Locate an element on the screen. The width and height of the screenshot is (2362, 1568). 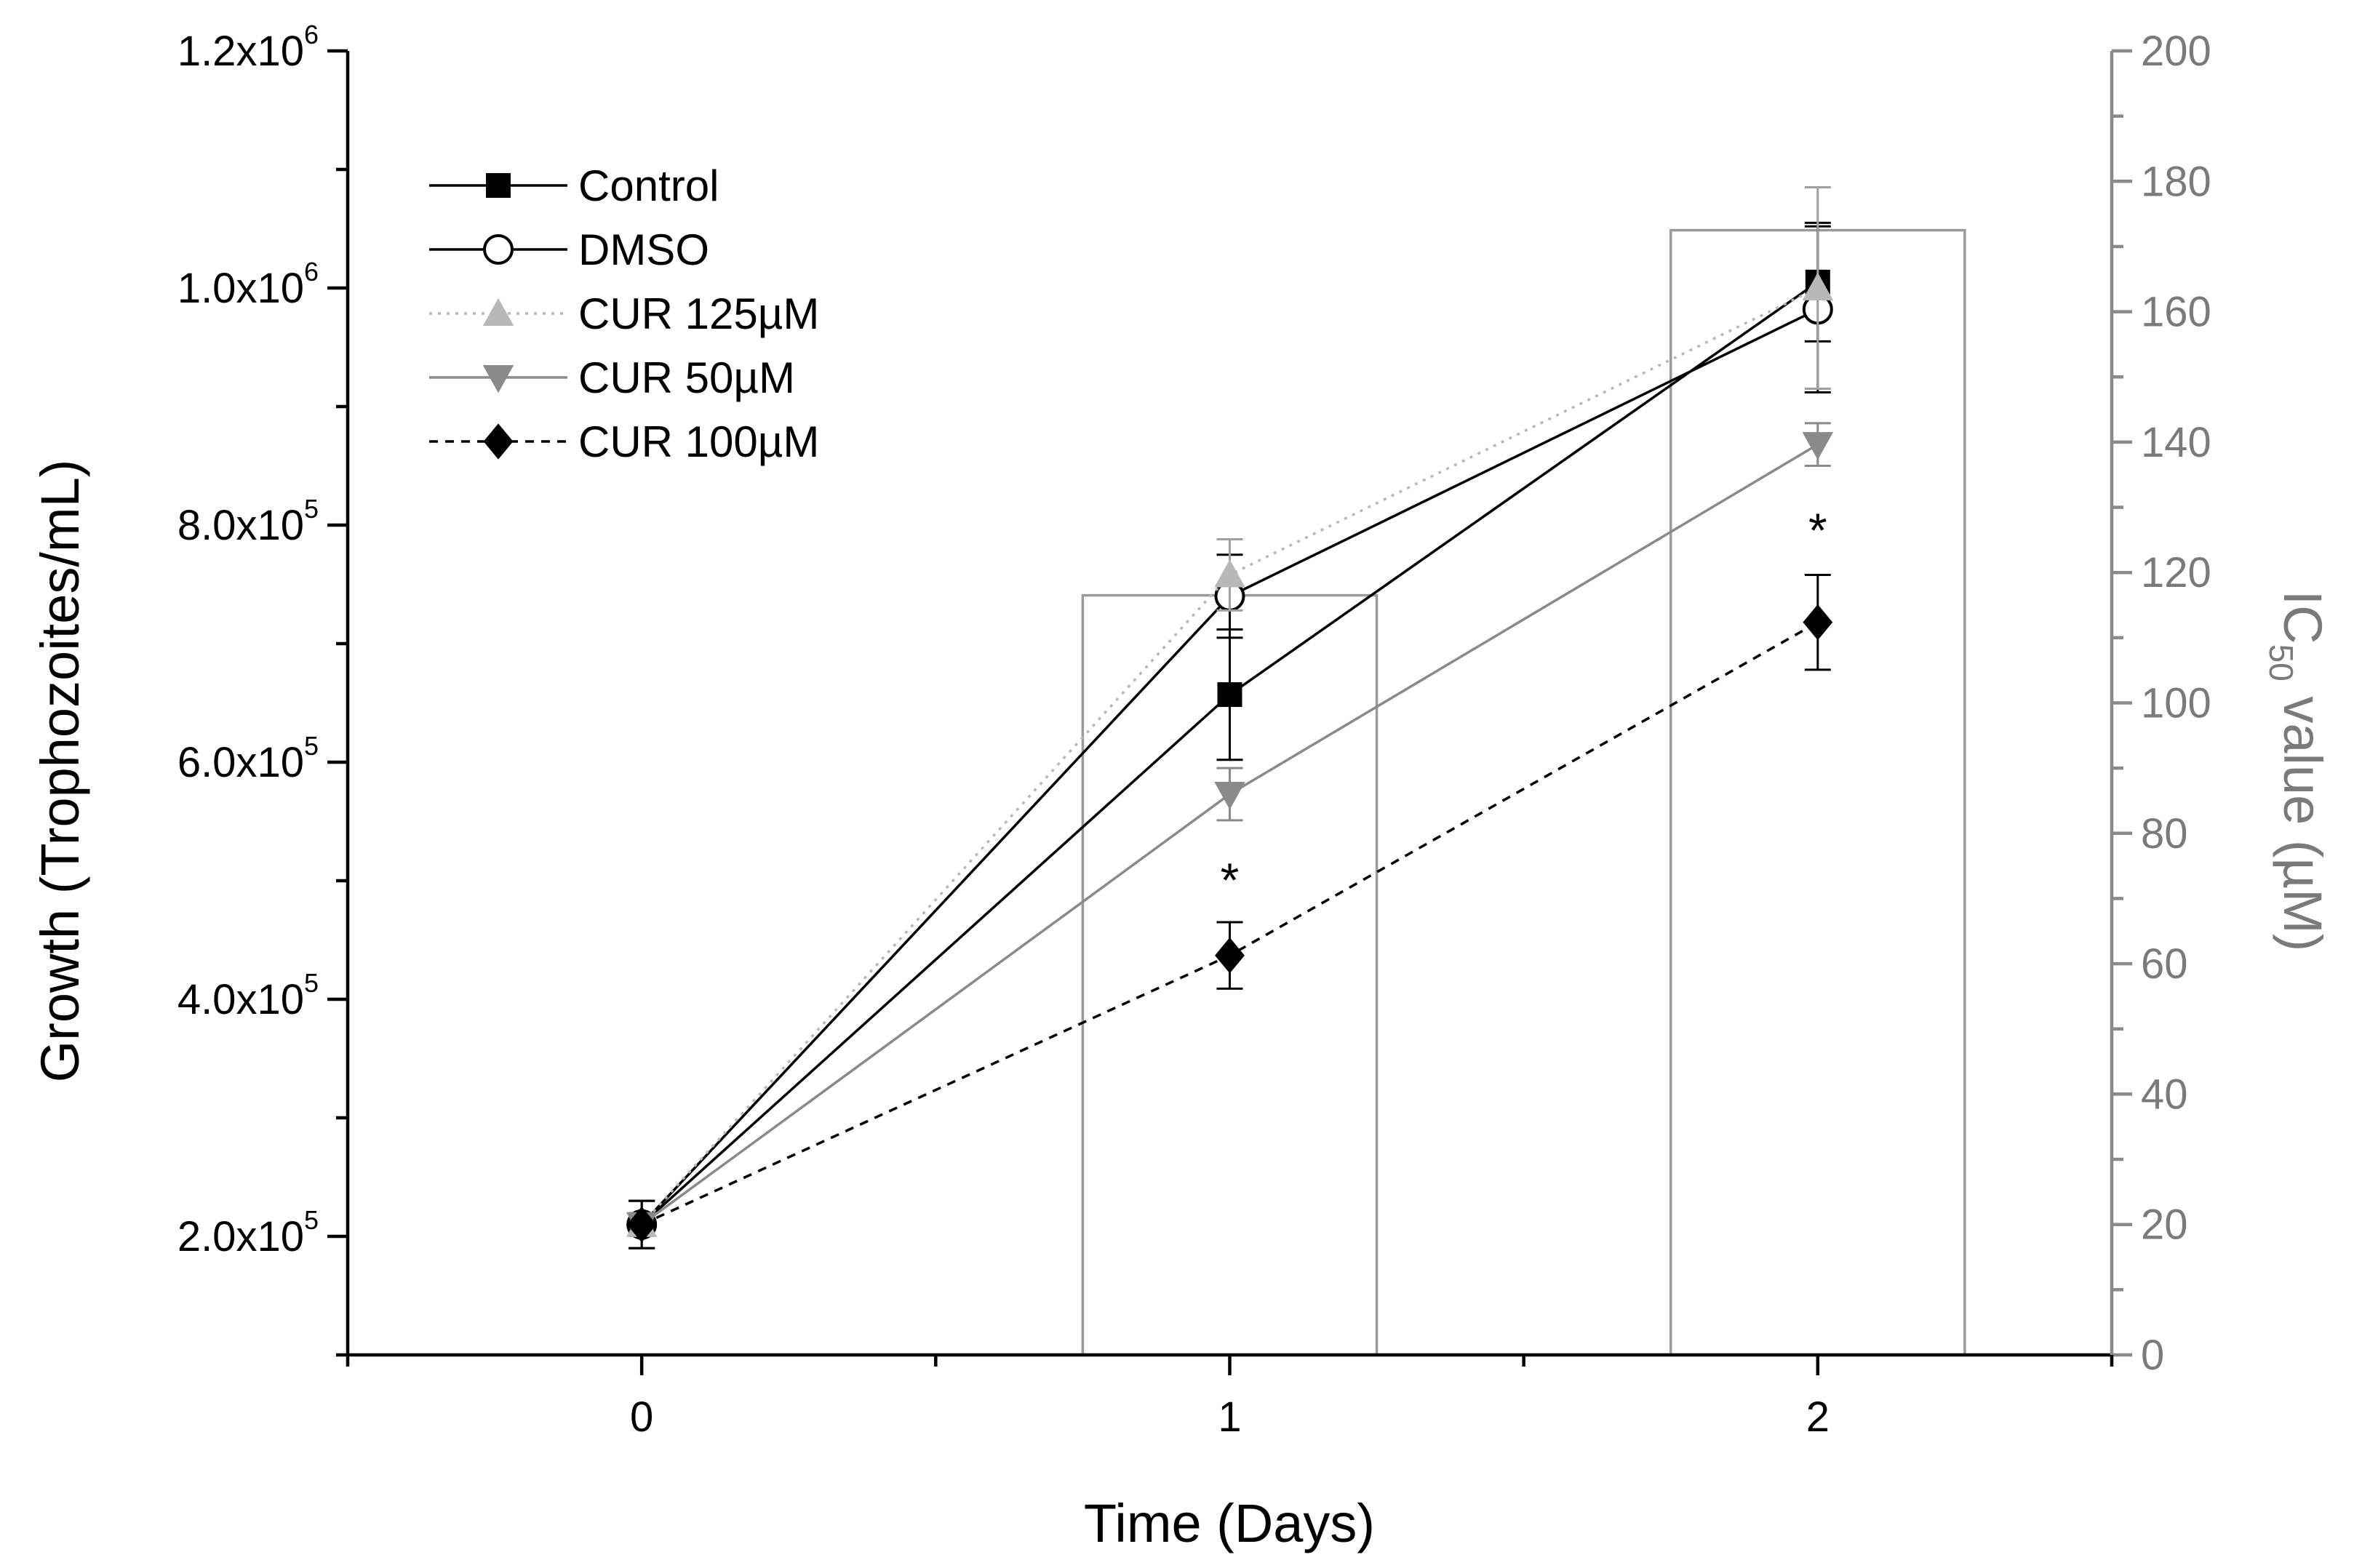
legend-label: CUR 100µM is located at coordinates (698, 441).